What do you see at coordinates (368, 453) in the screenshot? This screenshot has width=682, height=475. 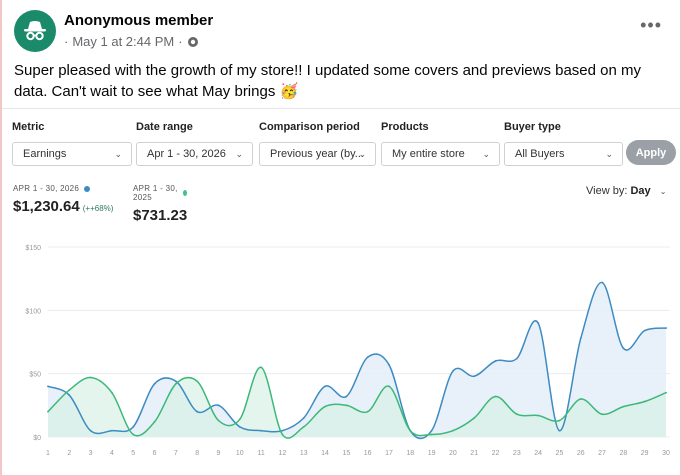 I see `x-tick-label: 16` at bounding box center [368, 453].